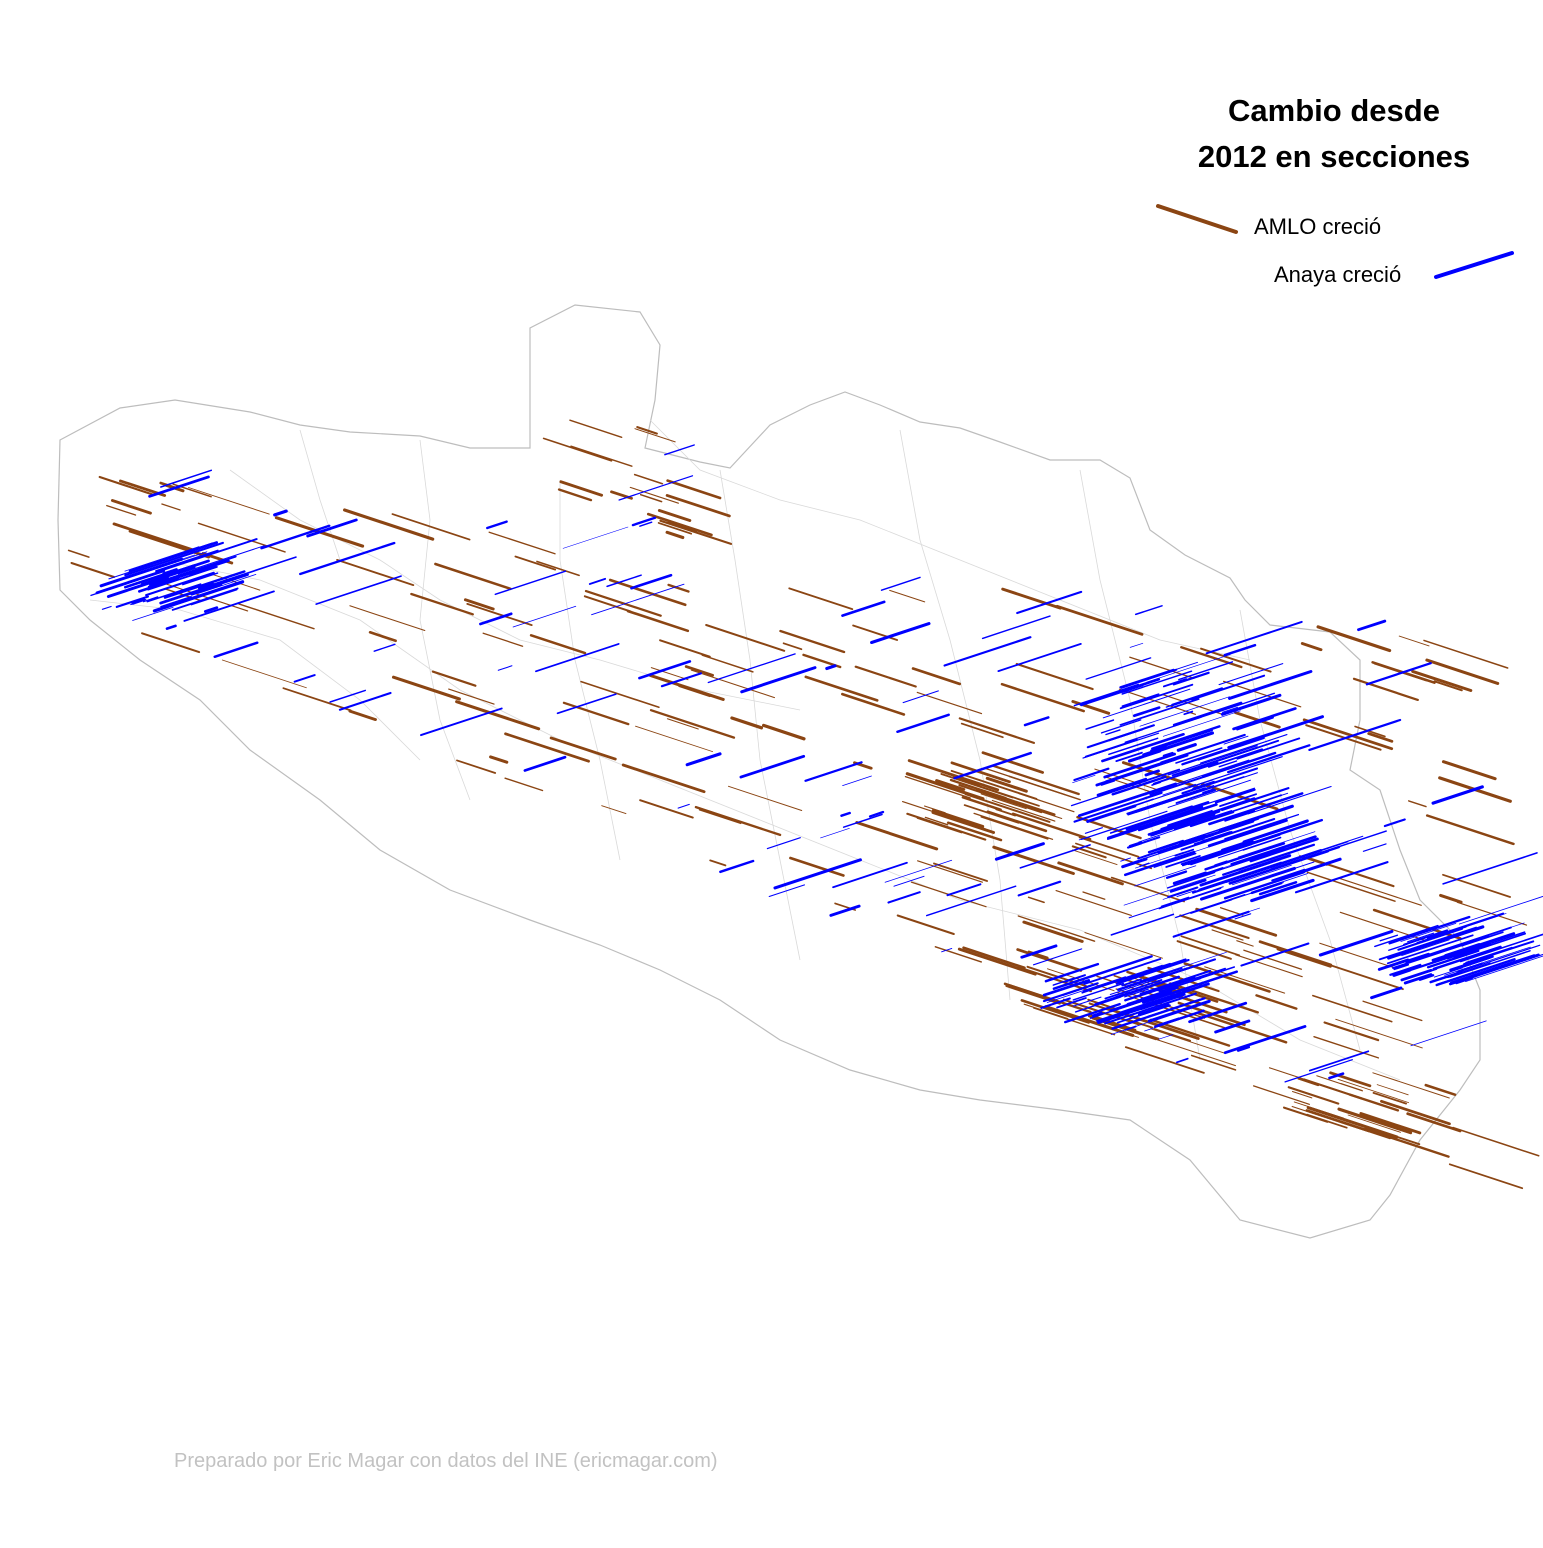  Describe the element at coordinates (1334, 134) in the screenshot. I see `legend-title: Cambio desde 2012 en secciones` at that location.